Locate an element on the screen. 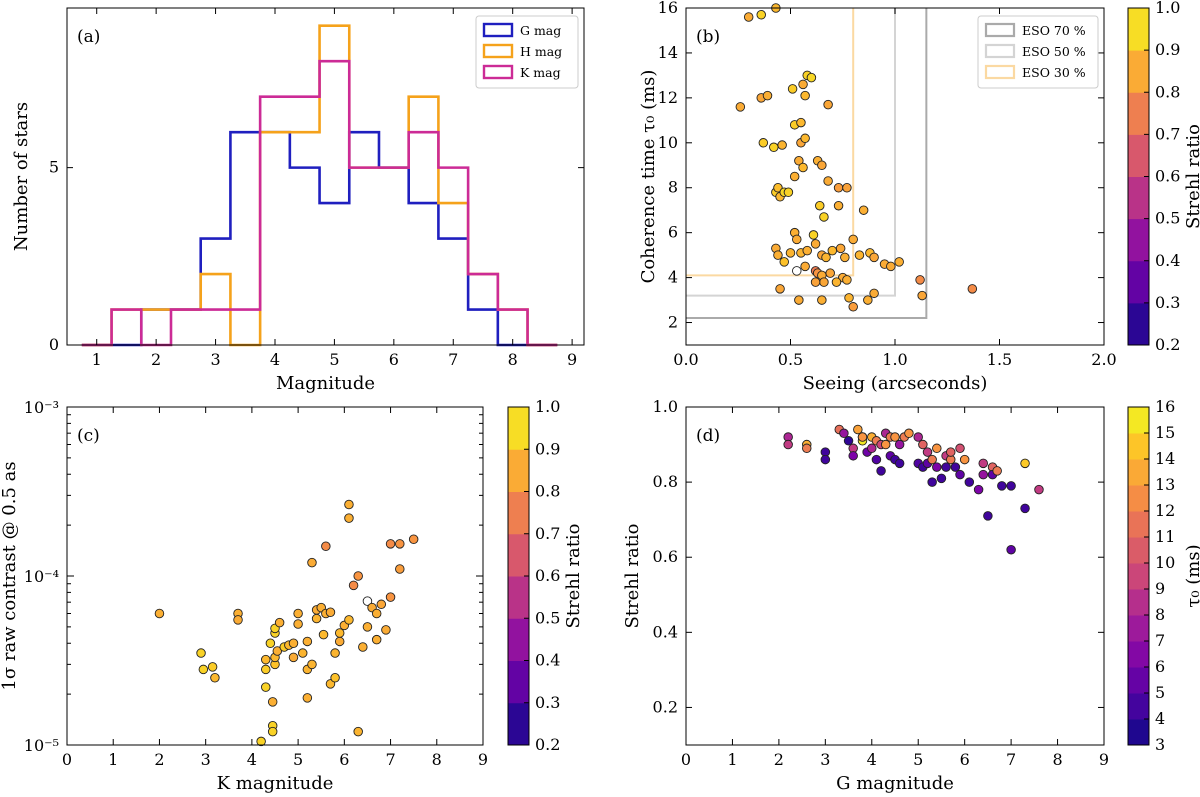 The image size is (1200, 797). panel-d-ytick-label: 0.2 is located at coordinates (665, 706).